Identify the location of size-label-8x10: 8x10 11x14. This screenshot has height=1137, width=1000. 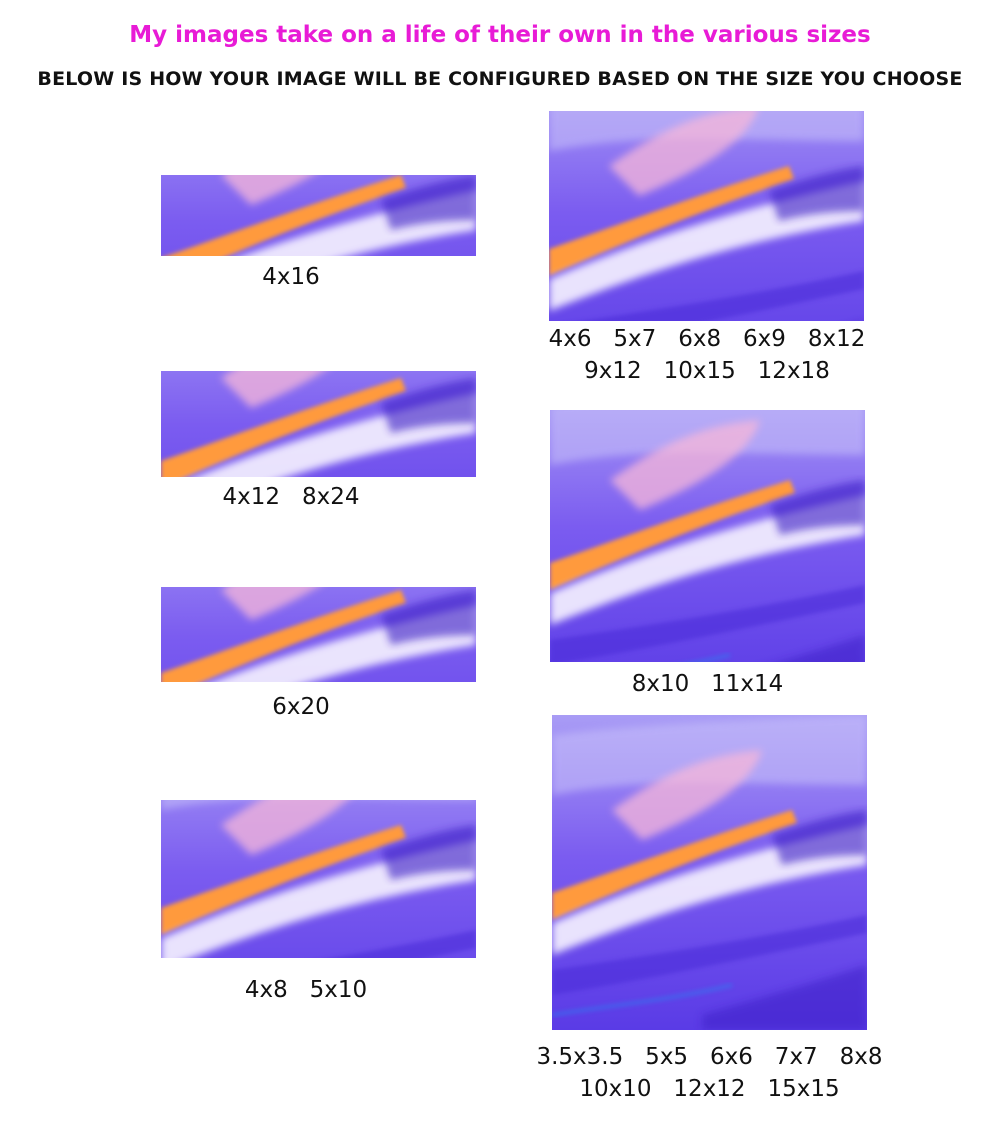
(707, 684).